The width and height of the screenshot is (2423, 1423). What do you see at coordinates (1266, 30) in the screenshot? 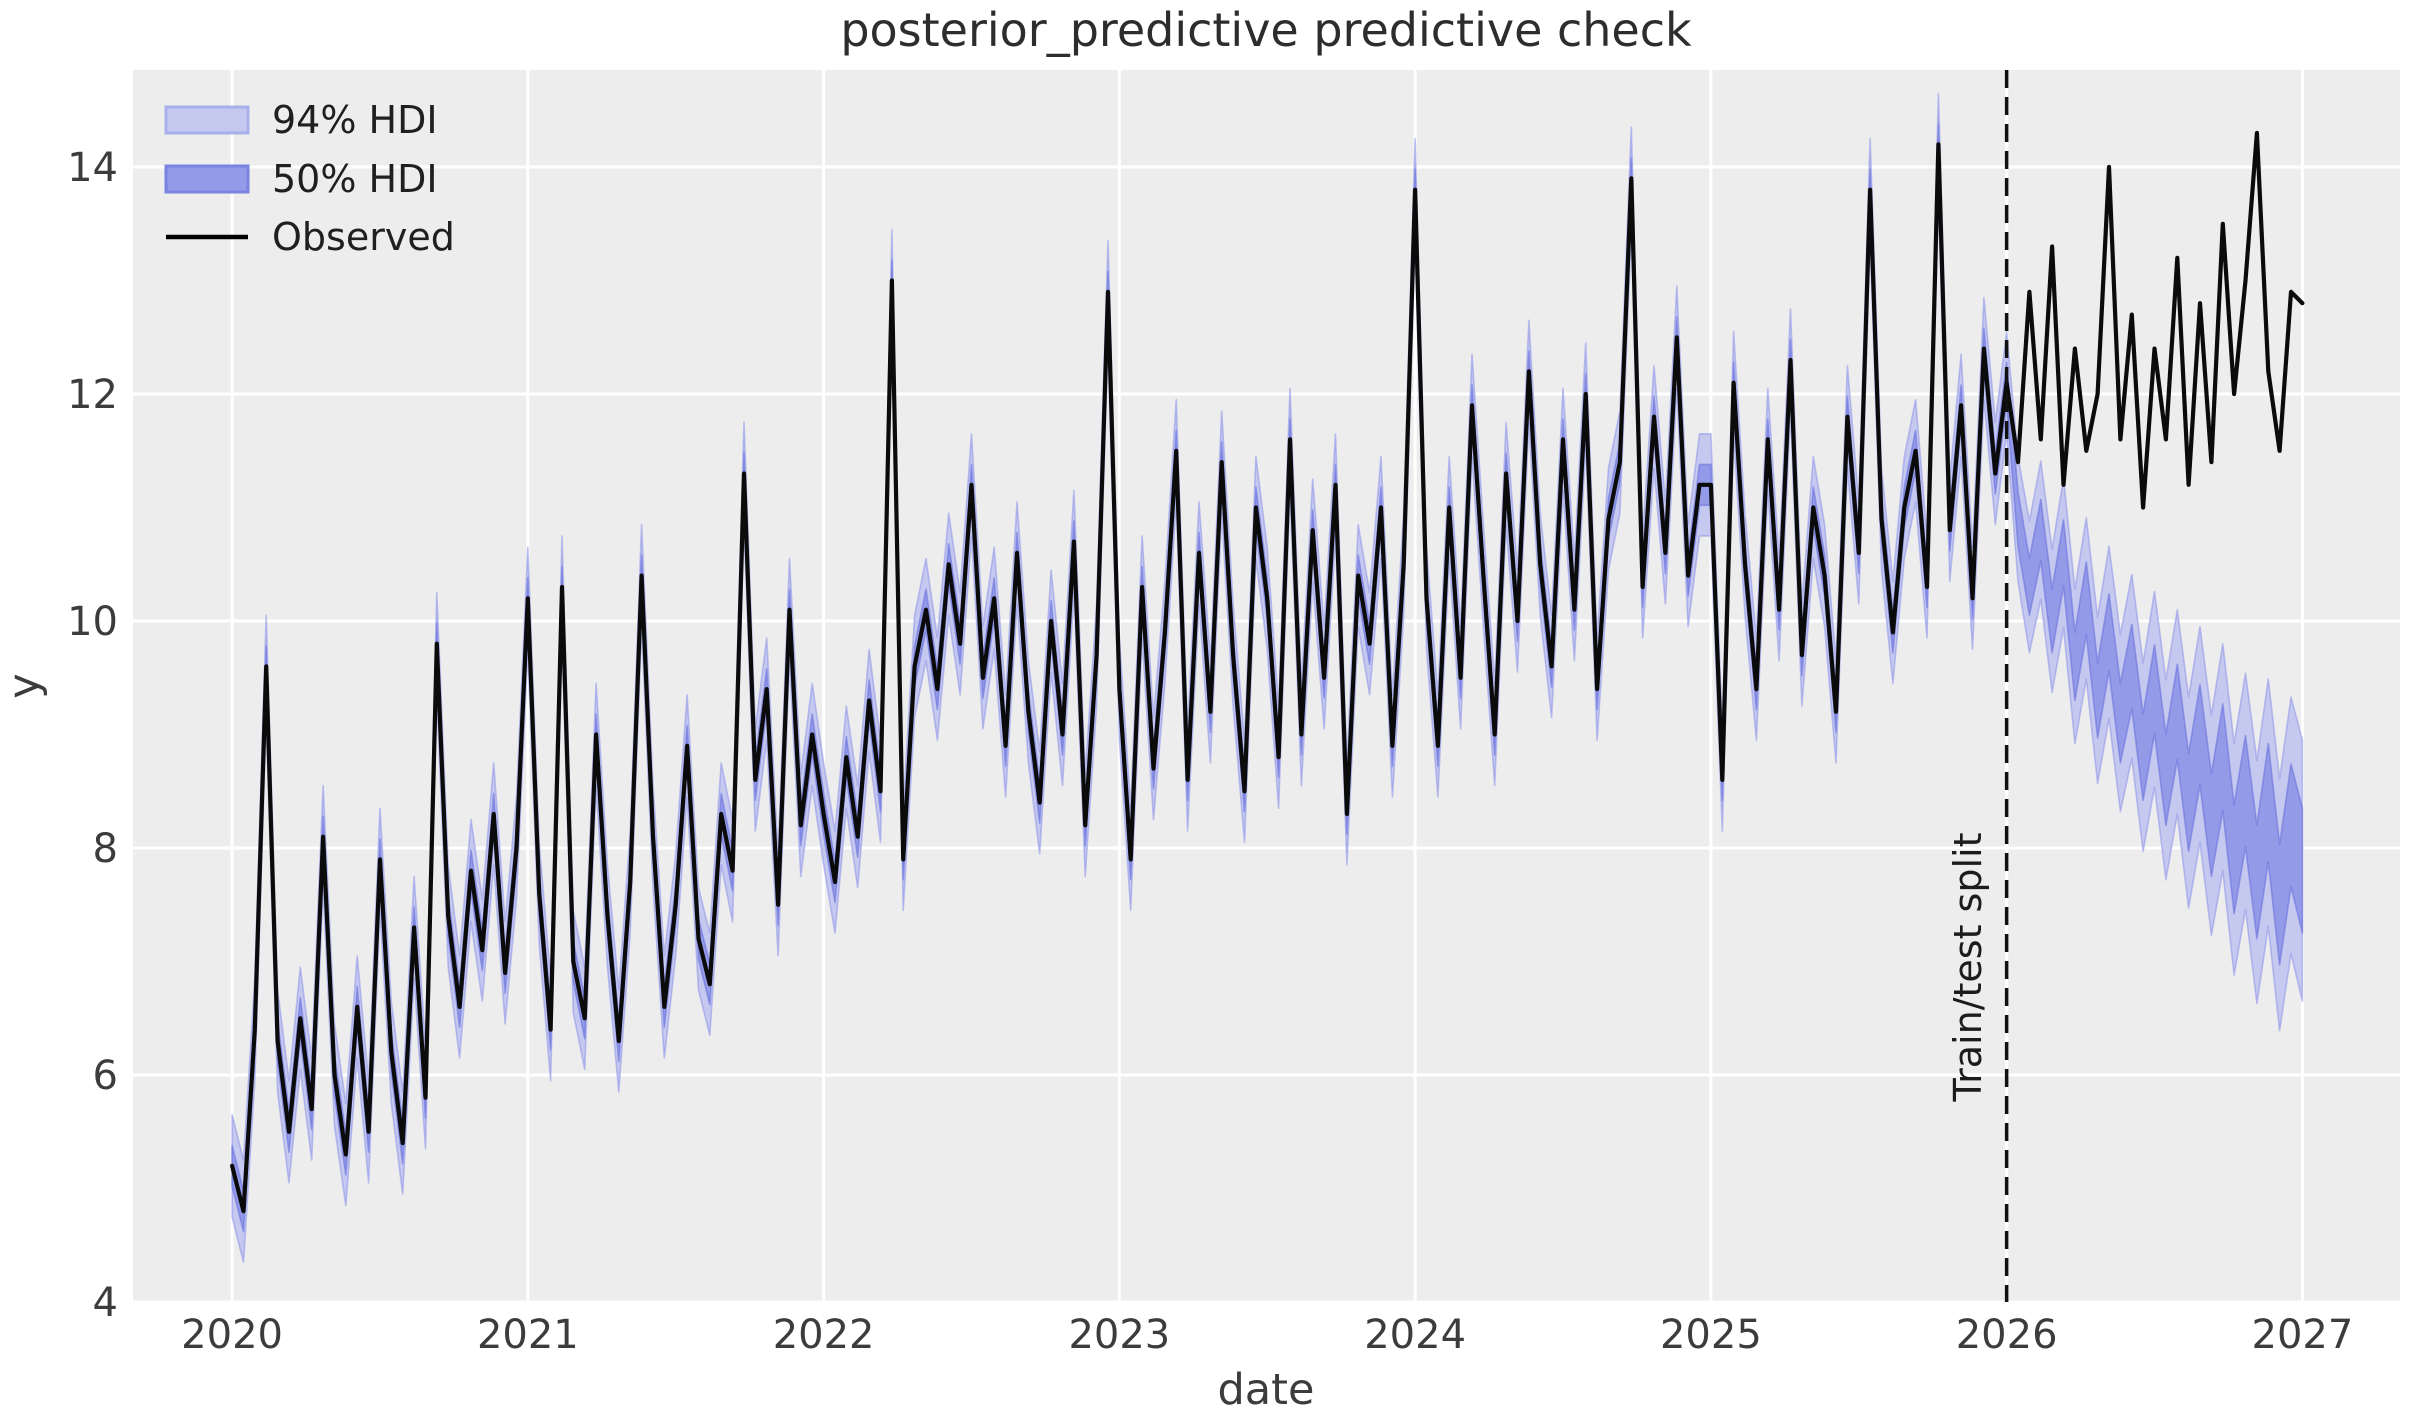
I see `chart-title: posterior_predictive predictive check` at bounding box center [1266, 30].